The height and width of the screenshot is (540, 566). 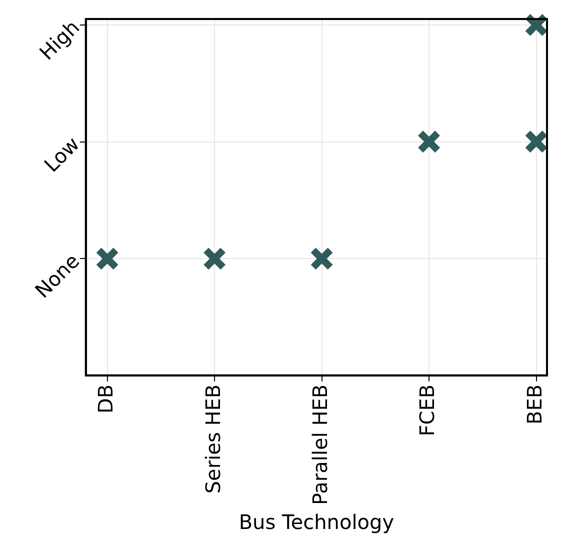 I want to click on x-tick-label: DB, so click(x=106, y=399).